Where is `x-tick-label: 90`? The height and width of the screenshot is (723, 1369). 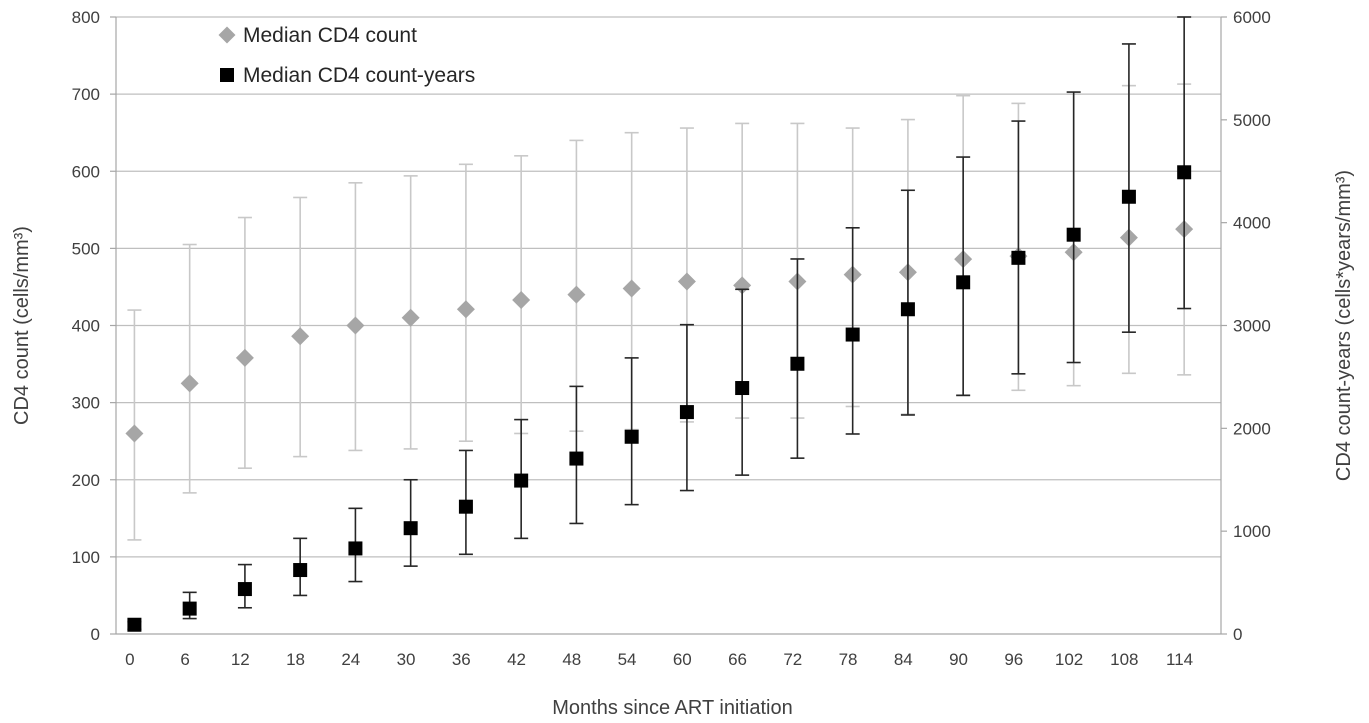
x-tick-label: 90 is located at coordinates (958, 659).